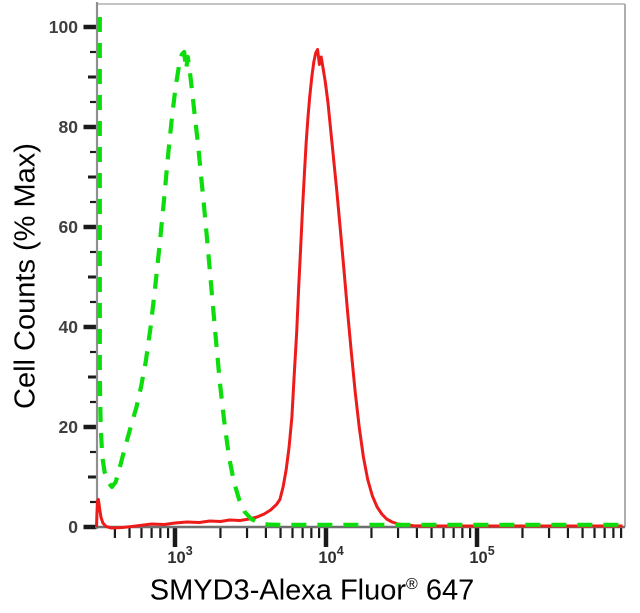 Image resolution: width=640 pixels, height=613 pixels. I want to click on y-tick-label-0: 0, so click(73, 527).